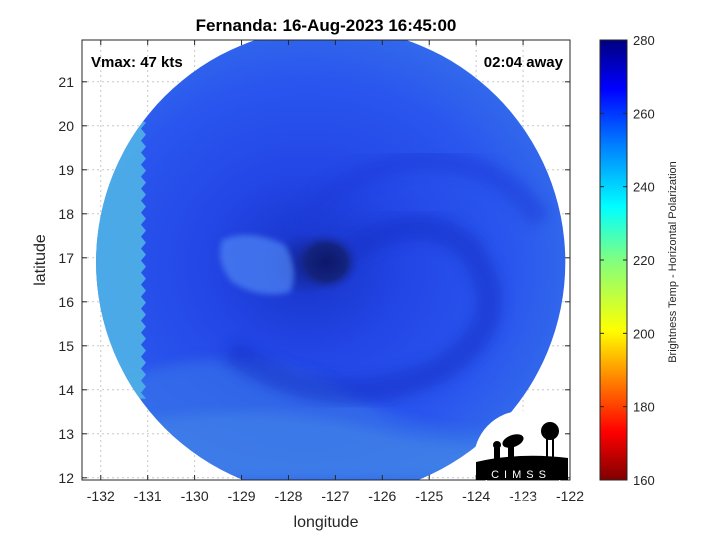  Describe the element at coordinates (66, 434) in the screenshot. I see `y-tick-label: 13` at that location.